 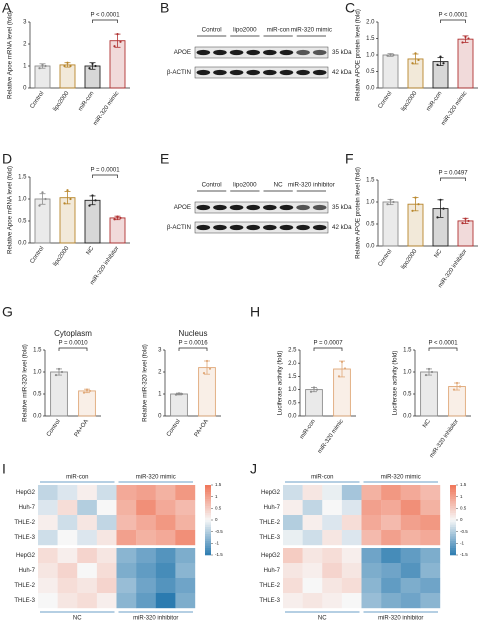 What do you see at coordinates (155, 619) in the screenshot?
I see `group-label: miR-320 inhibitor` at bounding box center [155, 619].